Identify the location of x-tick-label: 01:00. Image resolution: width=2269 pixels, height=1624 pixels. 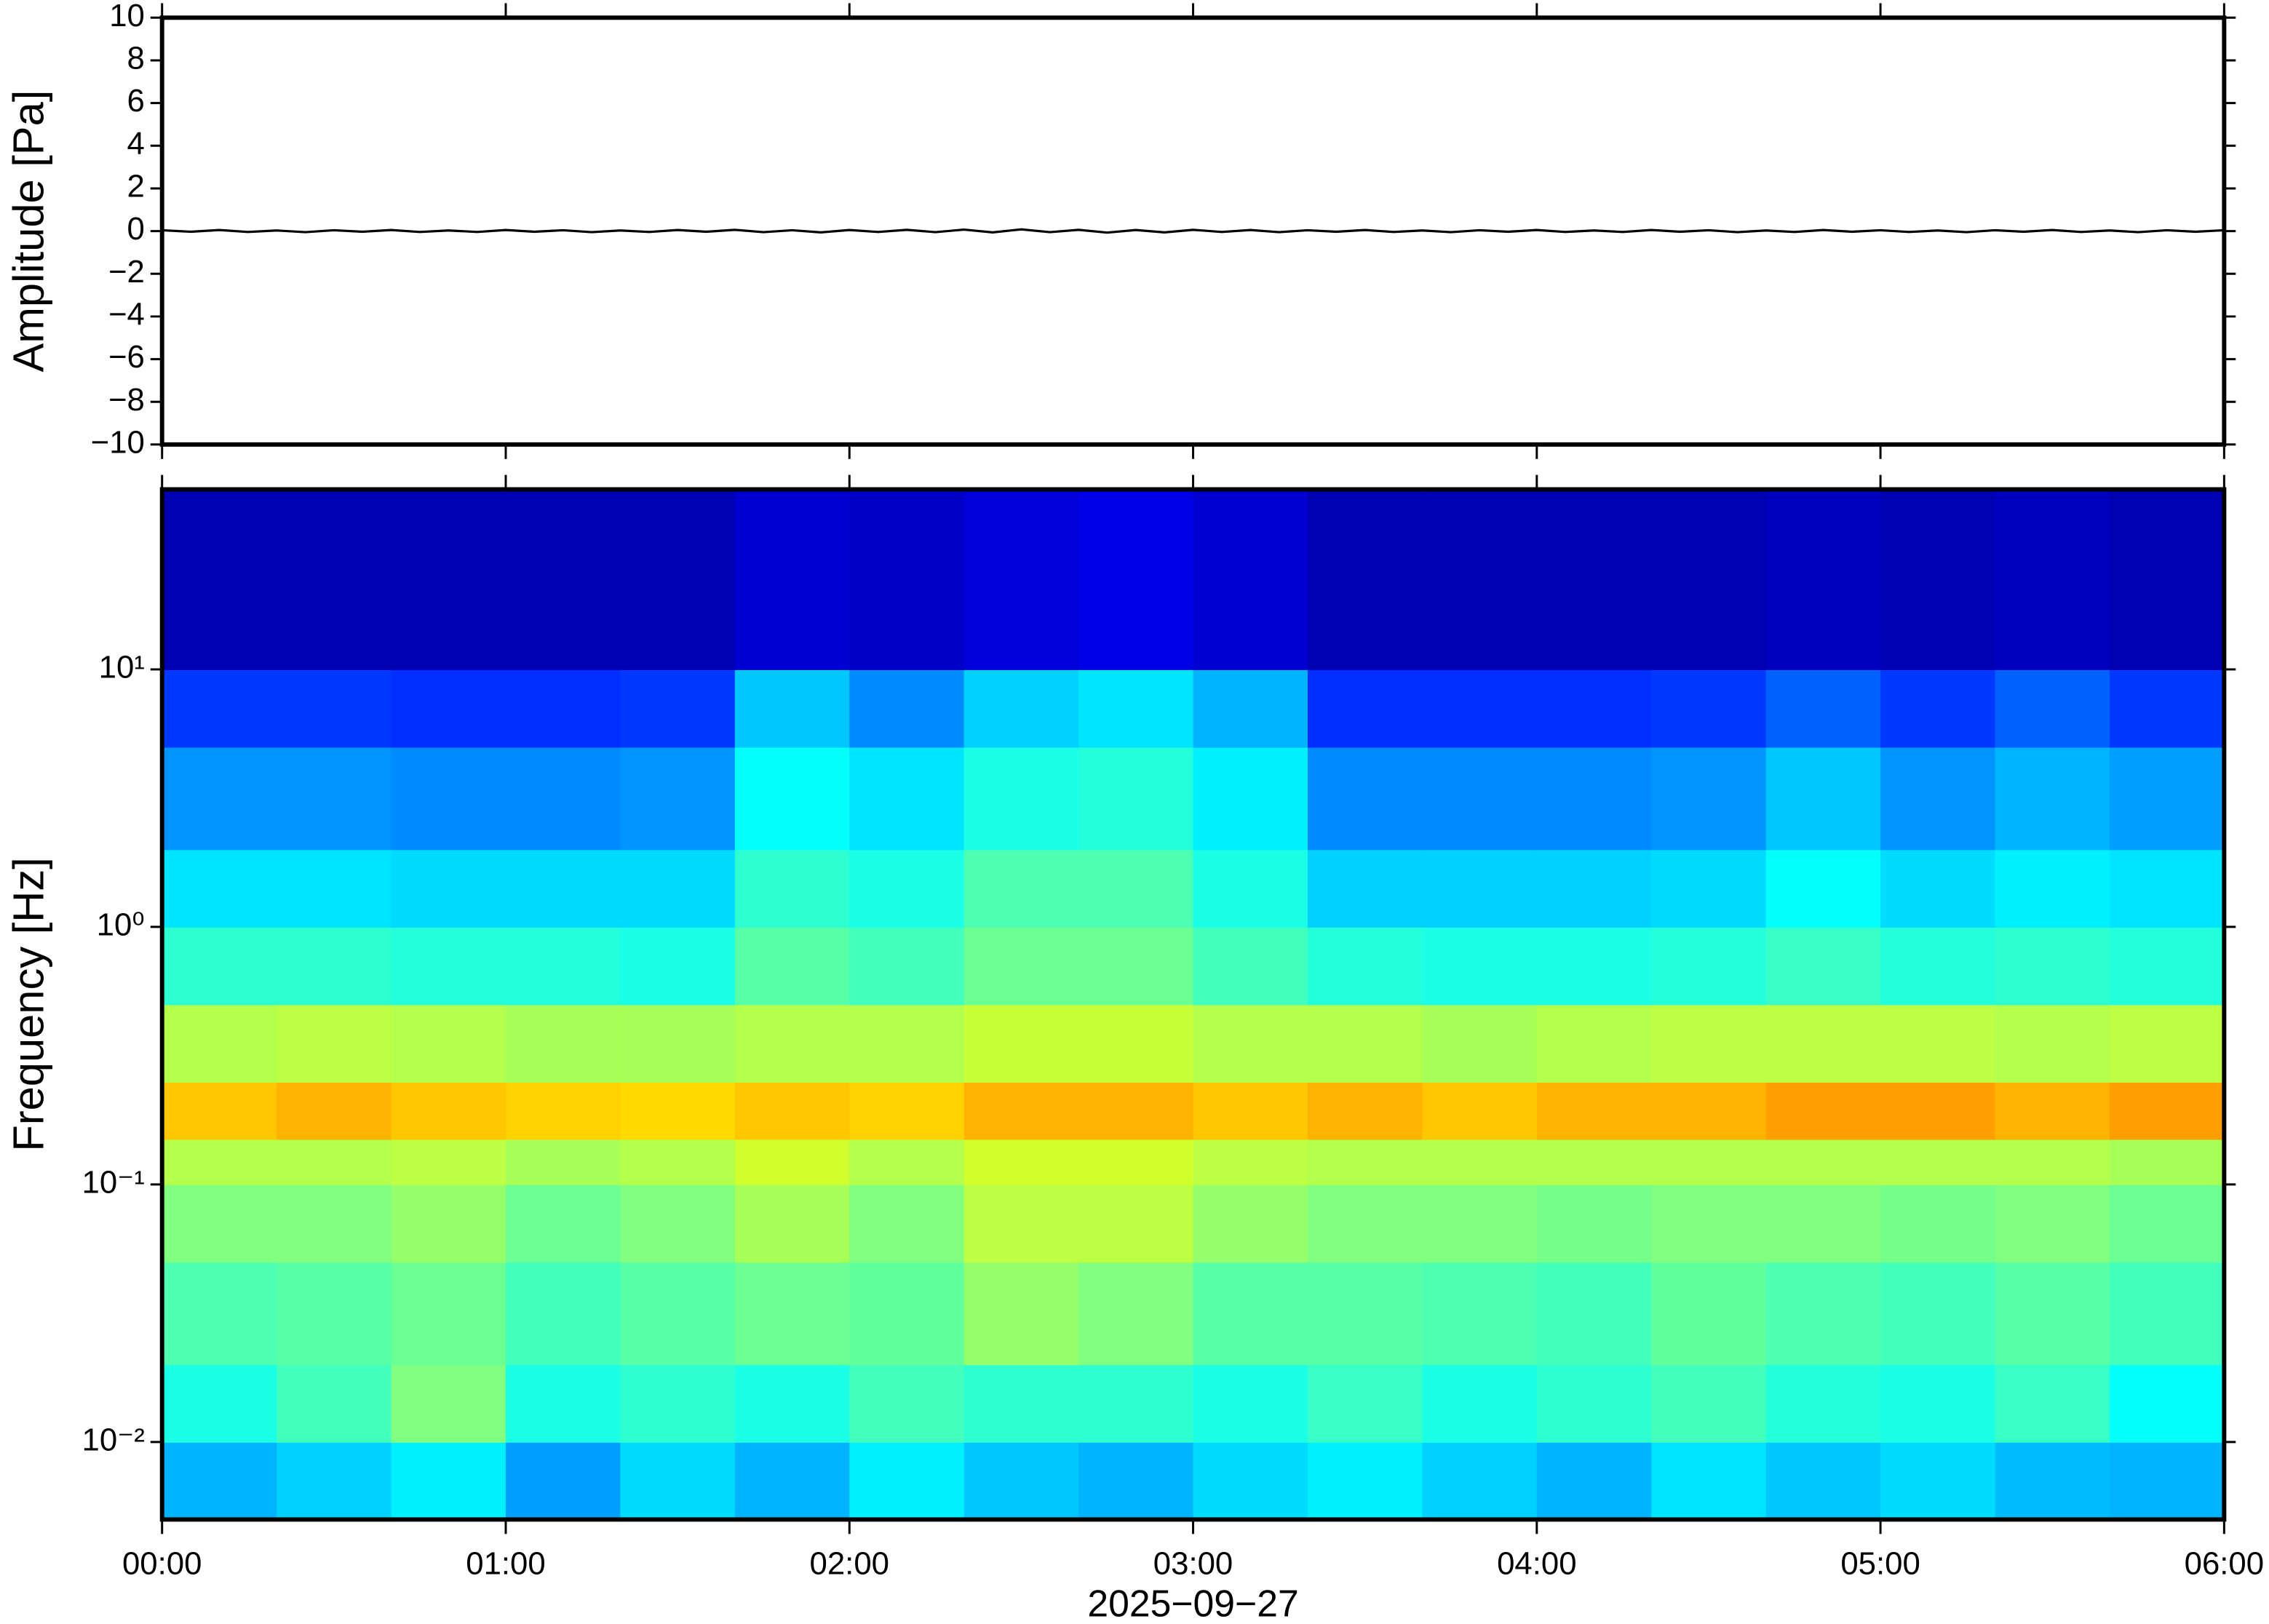
(506, 1564).